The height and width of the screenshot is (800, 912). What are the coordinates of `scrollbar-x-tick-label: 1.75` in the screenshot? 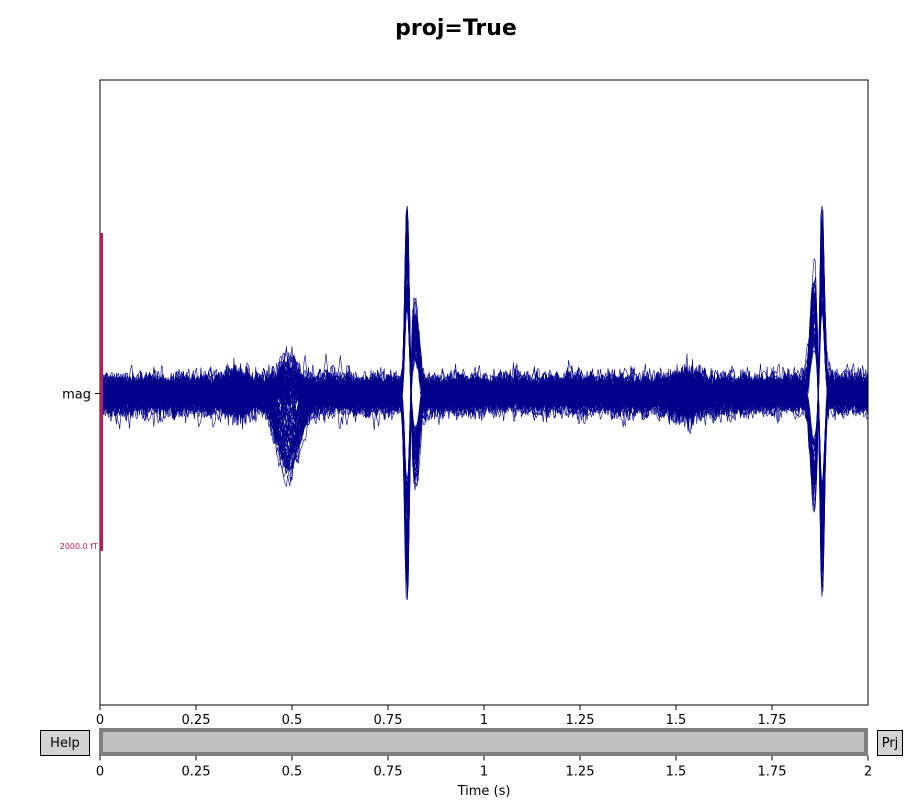 It's located at (772, 772).